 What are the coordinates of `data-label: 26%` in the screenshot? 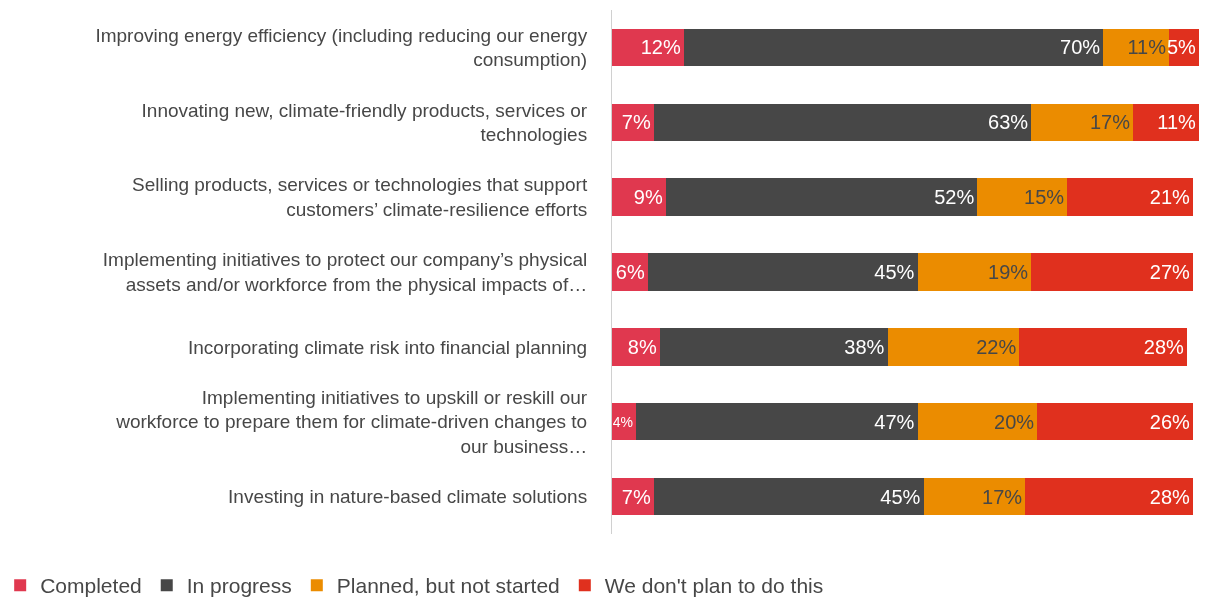 It's located at (1170, 421).